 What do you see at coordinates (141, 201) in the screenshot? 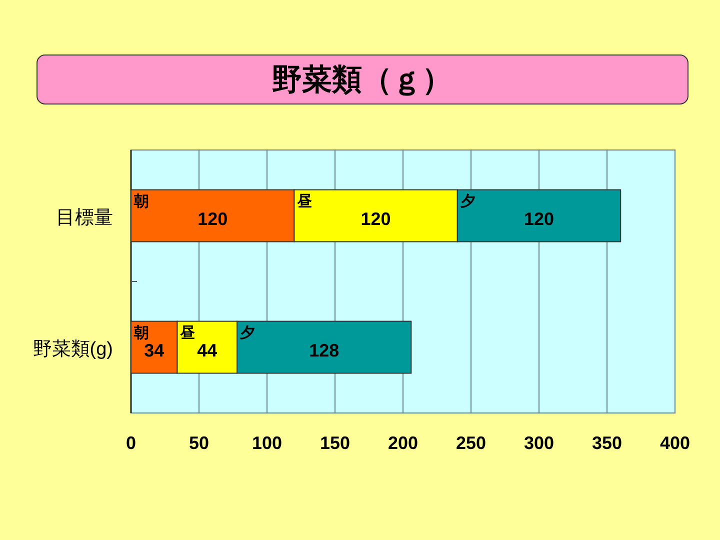
I see `series-label: 朝` at bounding box center [141, 201].